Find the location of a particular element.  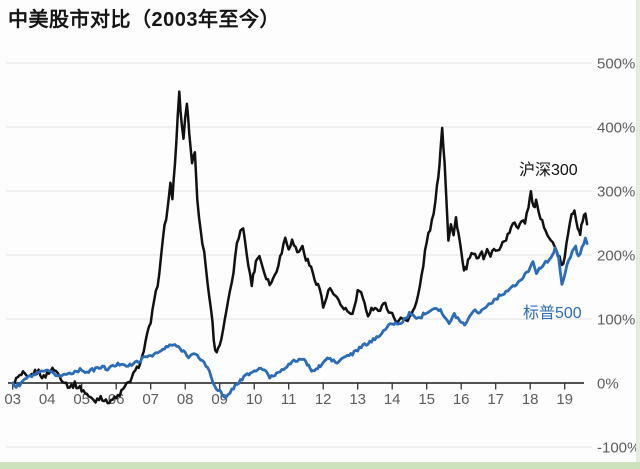

y-axis-label: 300% is located at coordinates (616, 192).